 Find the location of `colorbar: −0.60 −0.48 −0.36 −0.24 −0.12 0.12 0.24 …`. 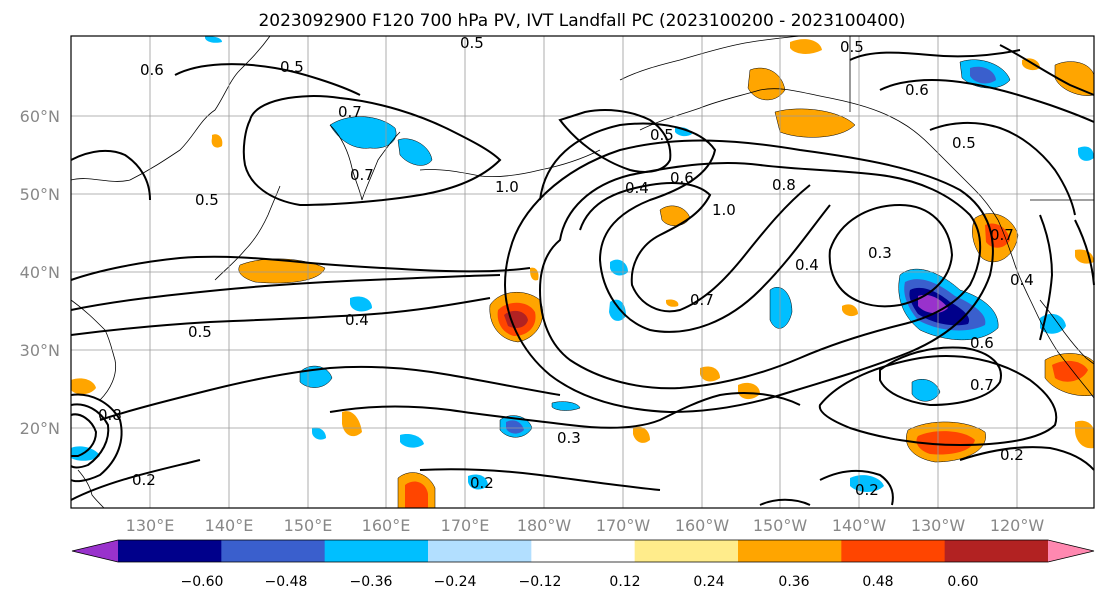

colorbar: −0.60 −0.48 −0.36 −0.24 −0.12 0.12 0.24 … is located at coordinates (583, 564).